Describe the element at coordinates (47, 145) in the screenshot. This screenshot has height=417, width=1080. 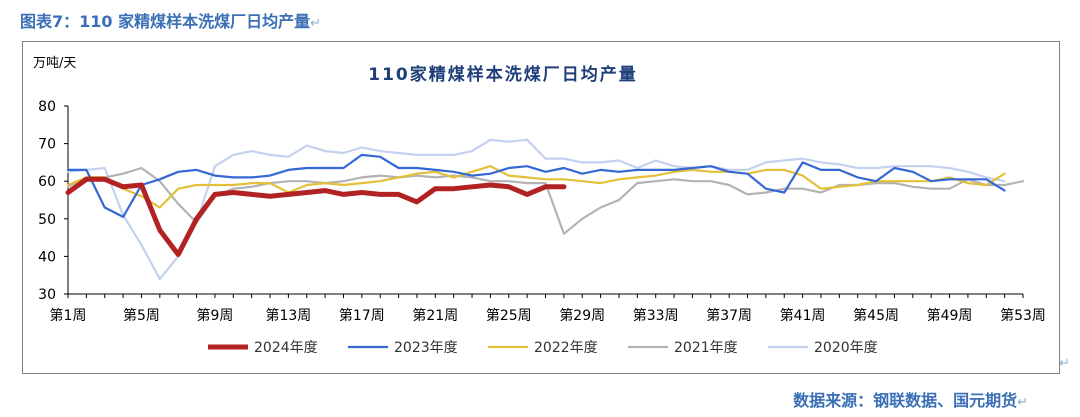
I see `y-tick-label: 70` at that location.